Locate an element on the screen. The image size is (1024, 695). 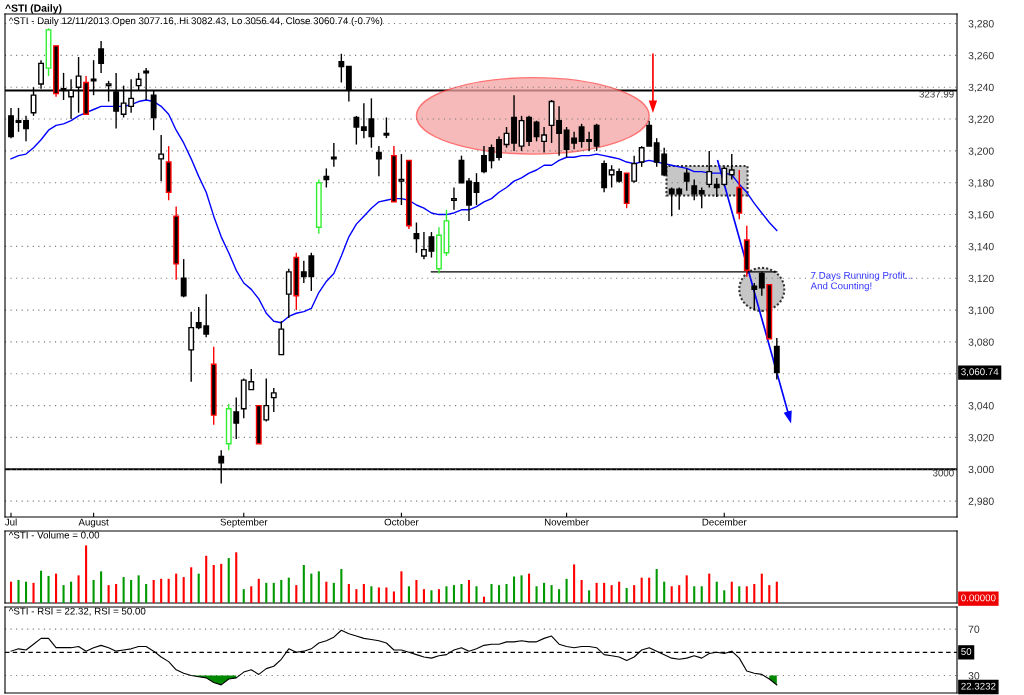
x-tick-label: Jul is located at coordinates (10, 522).